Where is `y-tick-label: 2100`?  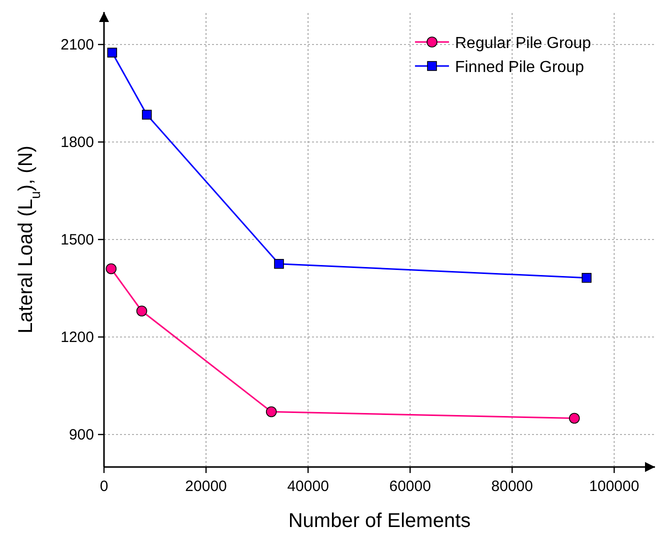
y-tick-label: 2100 is located at coordinates (77, 45).